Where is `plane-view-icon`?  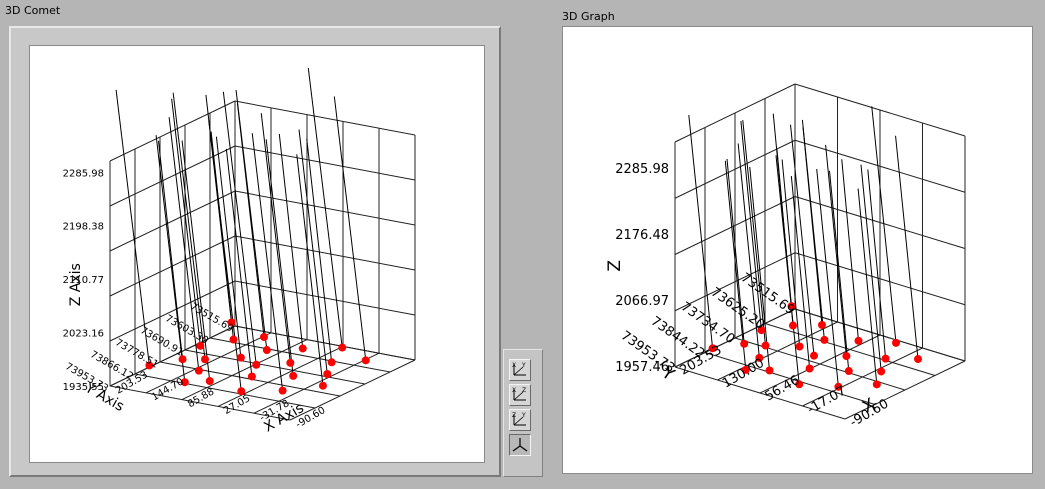 plane-view-icon is located at coordinates (519, 370).